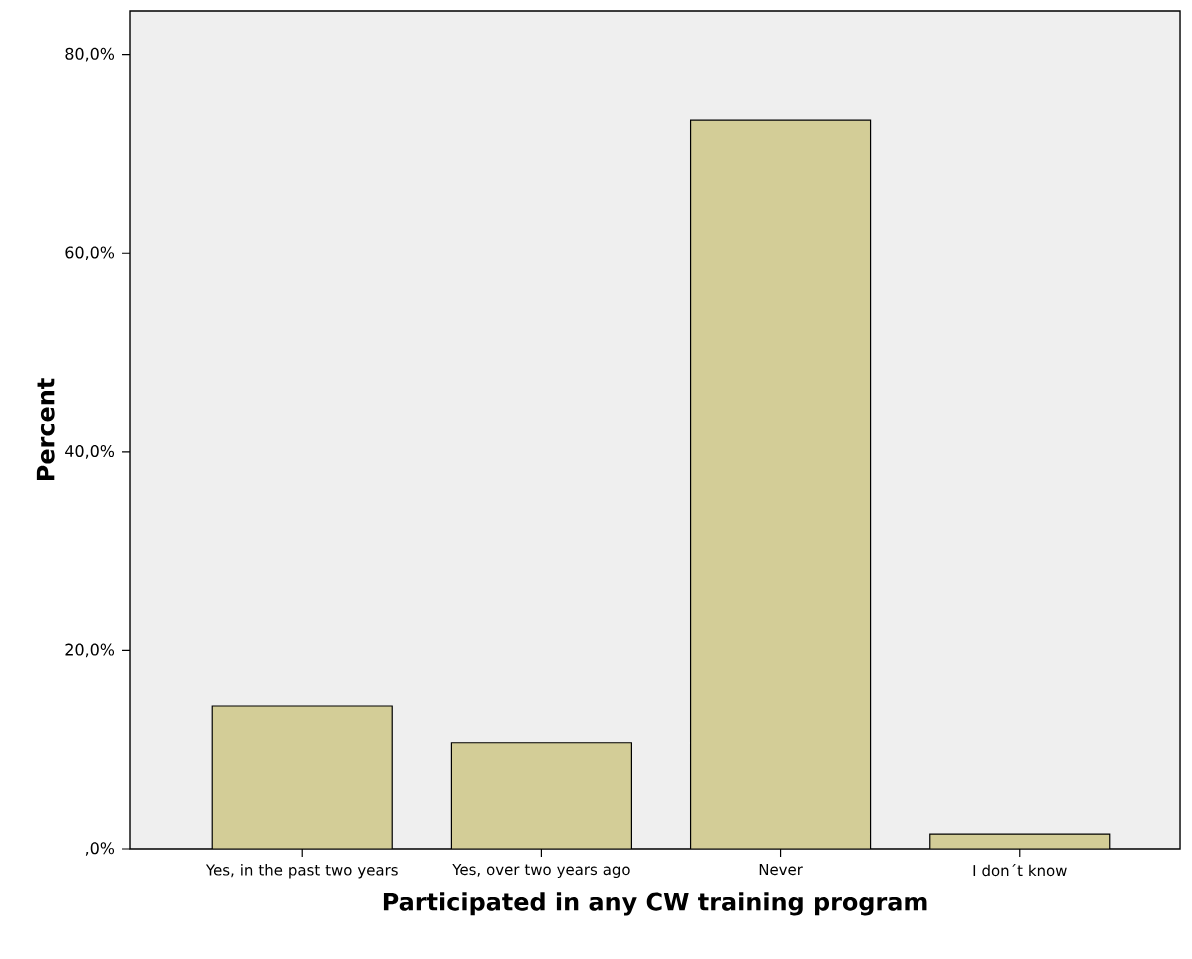  I want to click on y-tick-label: 40,0%, so click(90, 451).